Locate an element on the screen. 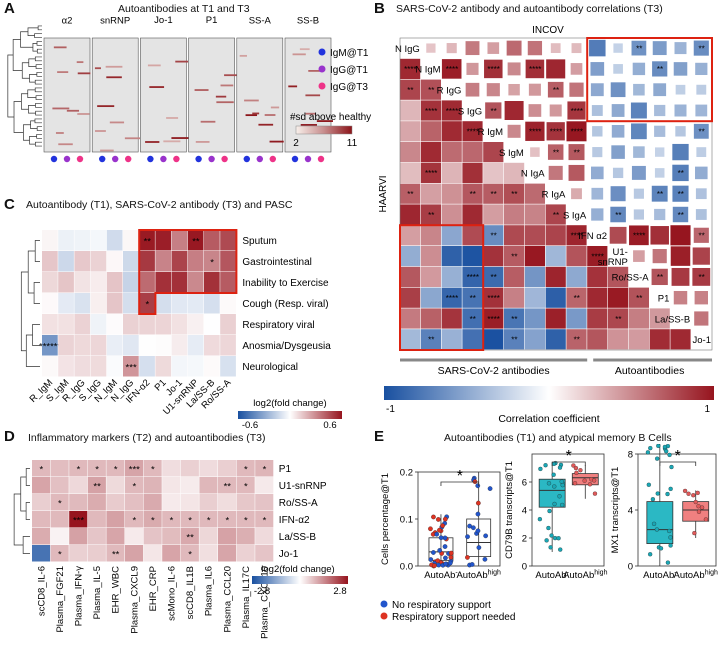  panel-b-variable-label-line: La/SS-B is located at coordinates (672, 319).